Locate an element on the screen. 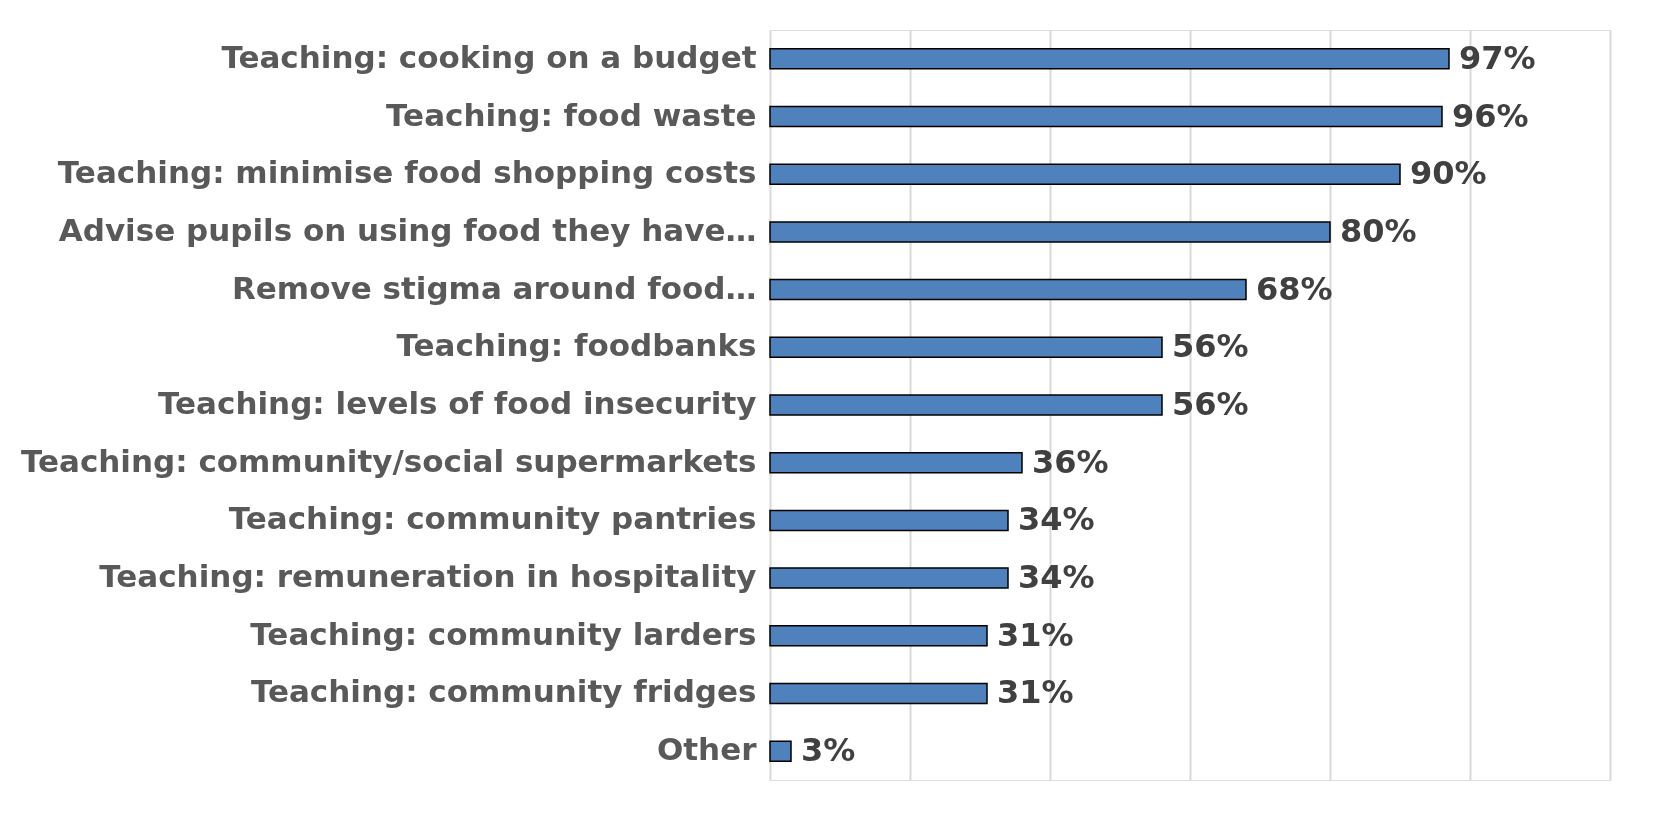 The width and height of the screenshot is (1657, 832). y-tick-label: Teaching: community pantries is located at coordinates (492, 518).